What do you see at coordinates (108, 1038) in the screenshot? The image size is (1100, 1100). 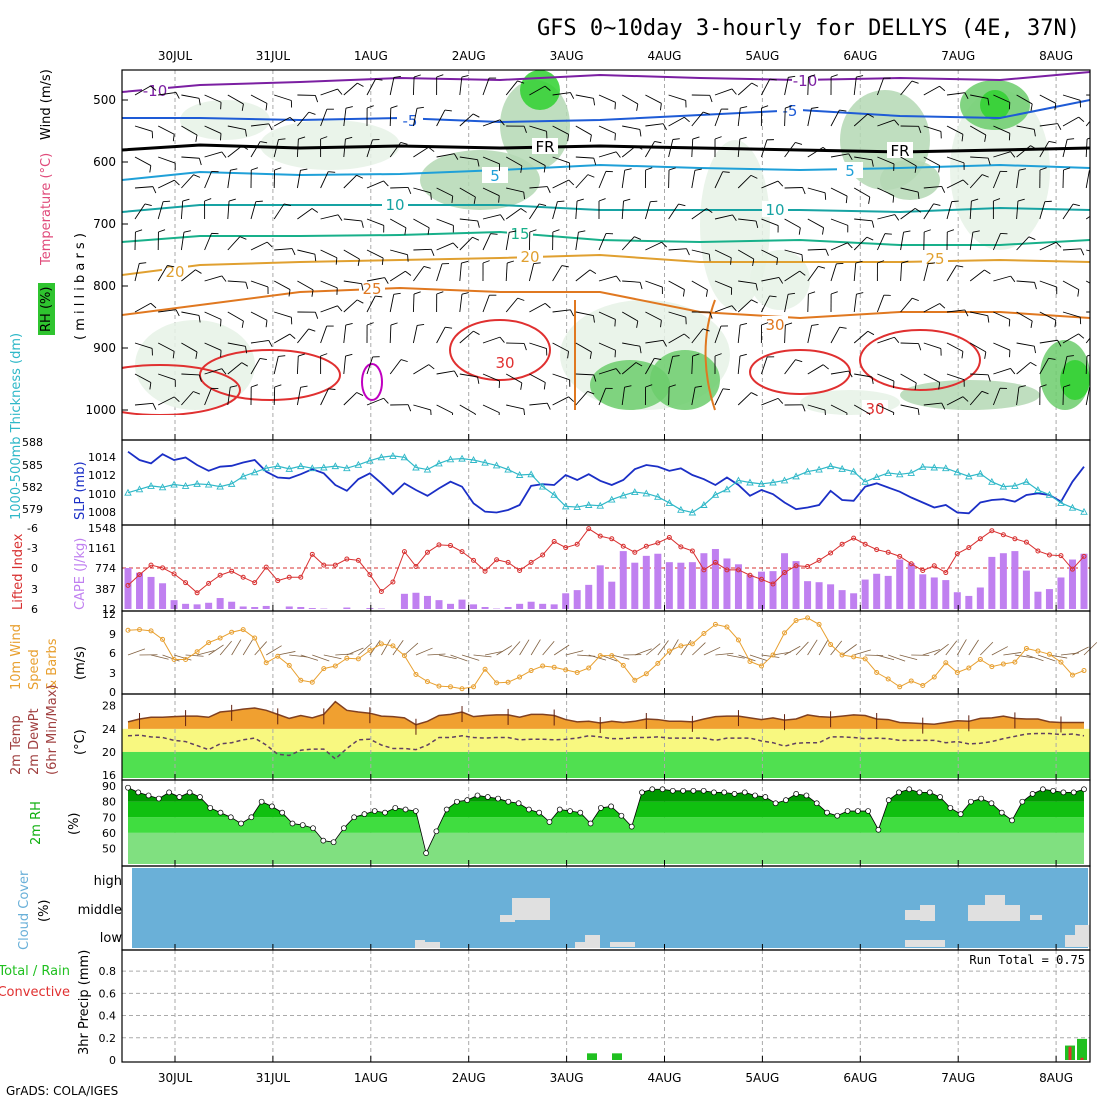 I see `precip-tick-label: 0.2` at bounding box center [108, 1038].